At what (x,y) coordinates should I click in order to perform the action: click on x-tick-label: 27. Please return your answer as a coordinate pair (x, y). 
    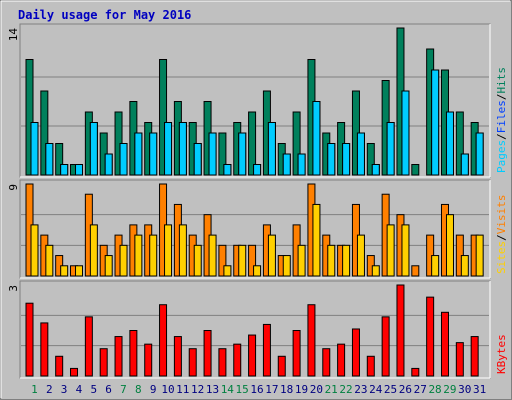
    Looking at the image, I should click on (420, 389).